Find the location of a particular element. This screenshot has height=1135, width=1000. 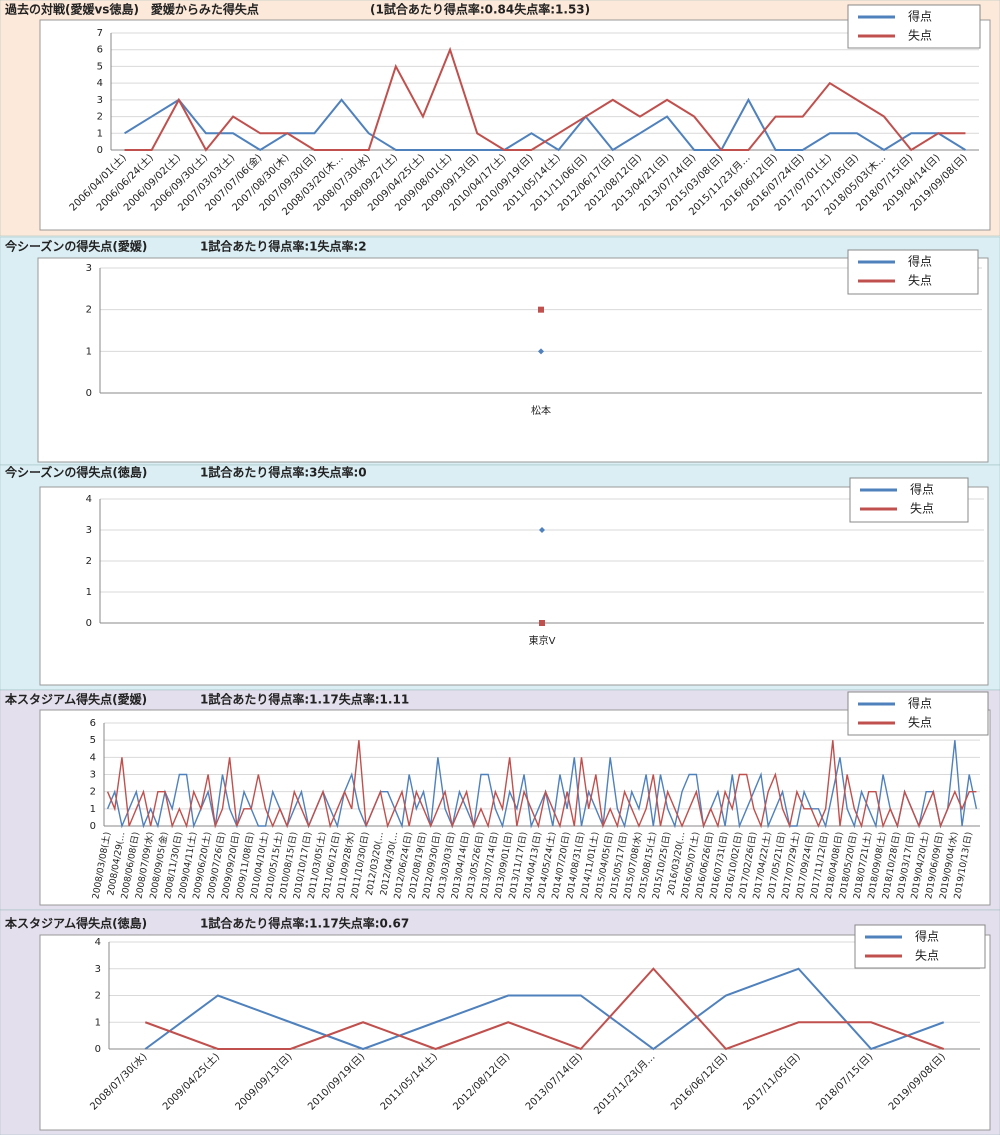

chart-title: 本スタジアム得失点(徳島) is located at coordinates (75, 923).